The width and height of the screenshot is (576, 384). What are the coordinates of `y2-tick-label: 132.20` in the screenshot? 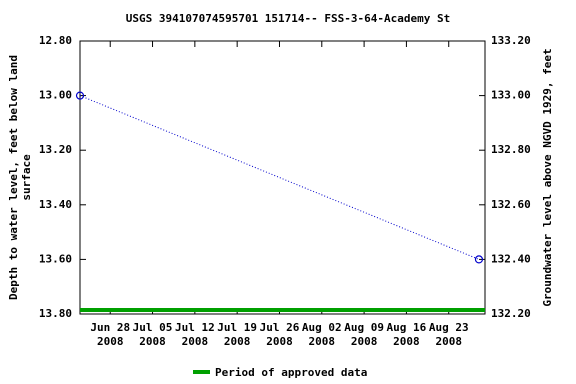 It's located at (511, 313).